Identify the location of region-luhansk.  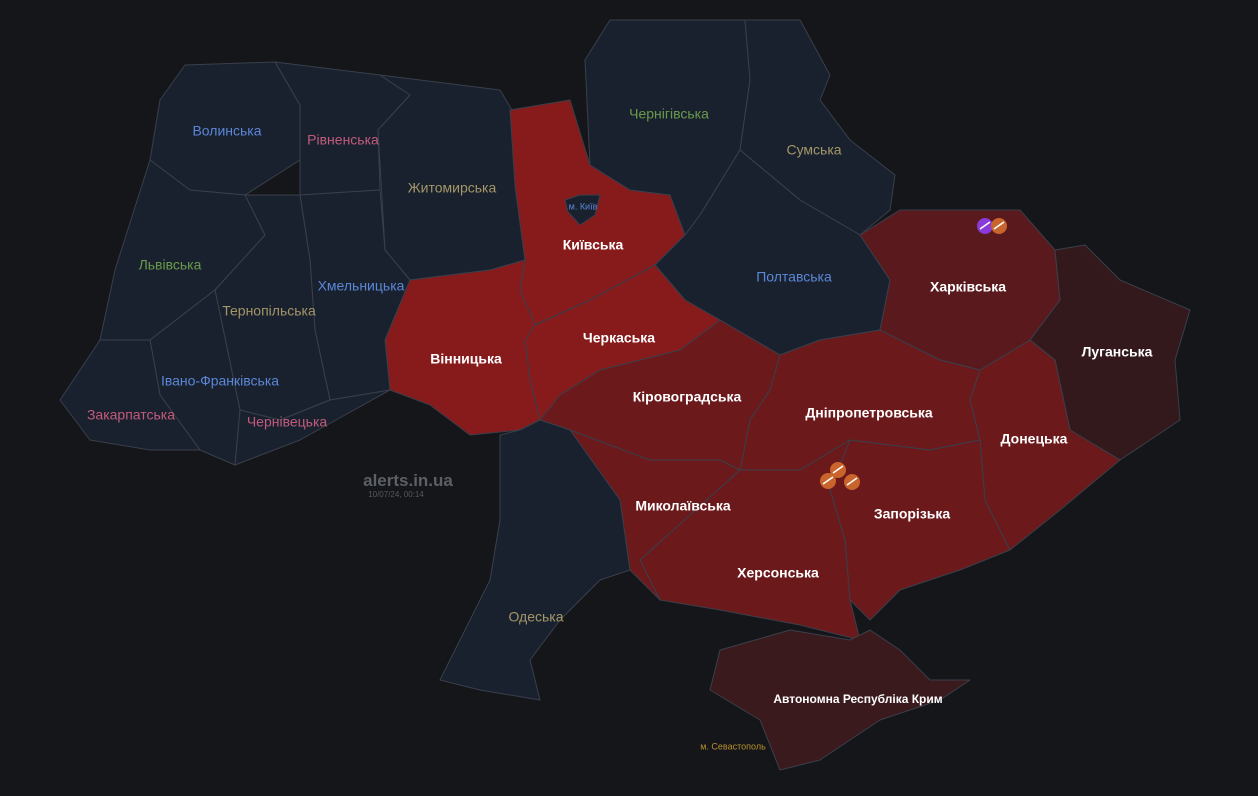
(1110, 352).